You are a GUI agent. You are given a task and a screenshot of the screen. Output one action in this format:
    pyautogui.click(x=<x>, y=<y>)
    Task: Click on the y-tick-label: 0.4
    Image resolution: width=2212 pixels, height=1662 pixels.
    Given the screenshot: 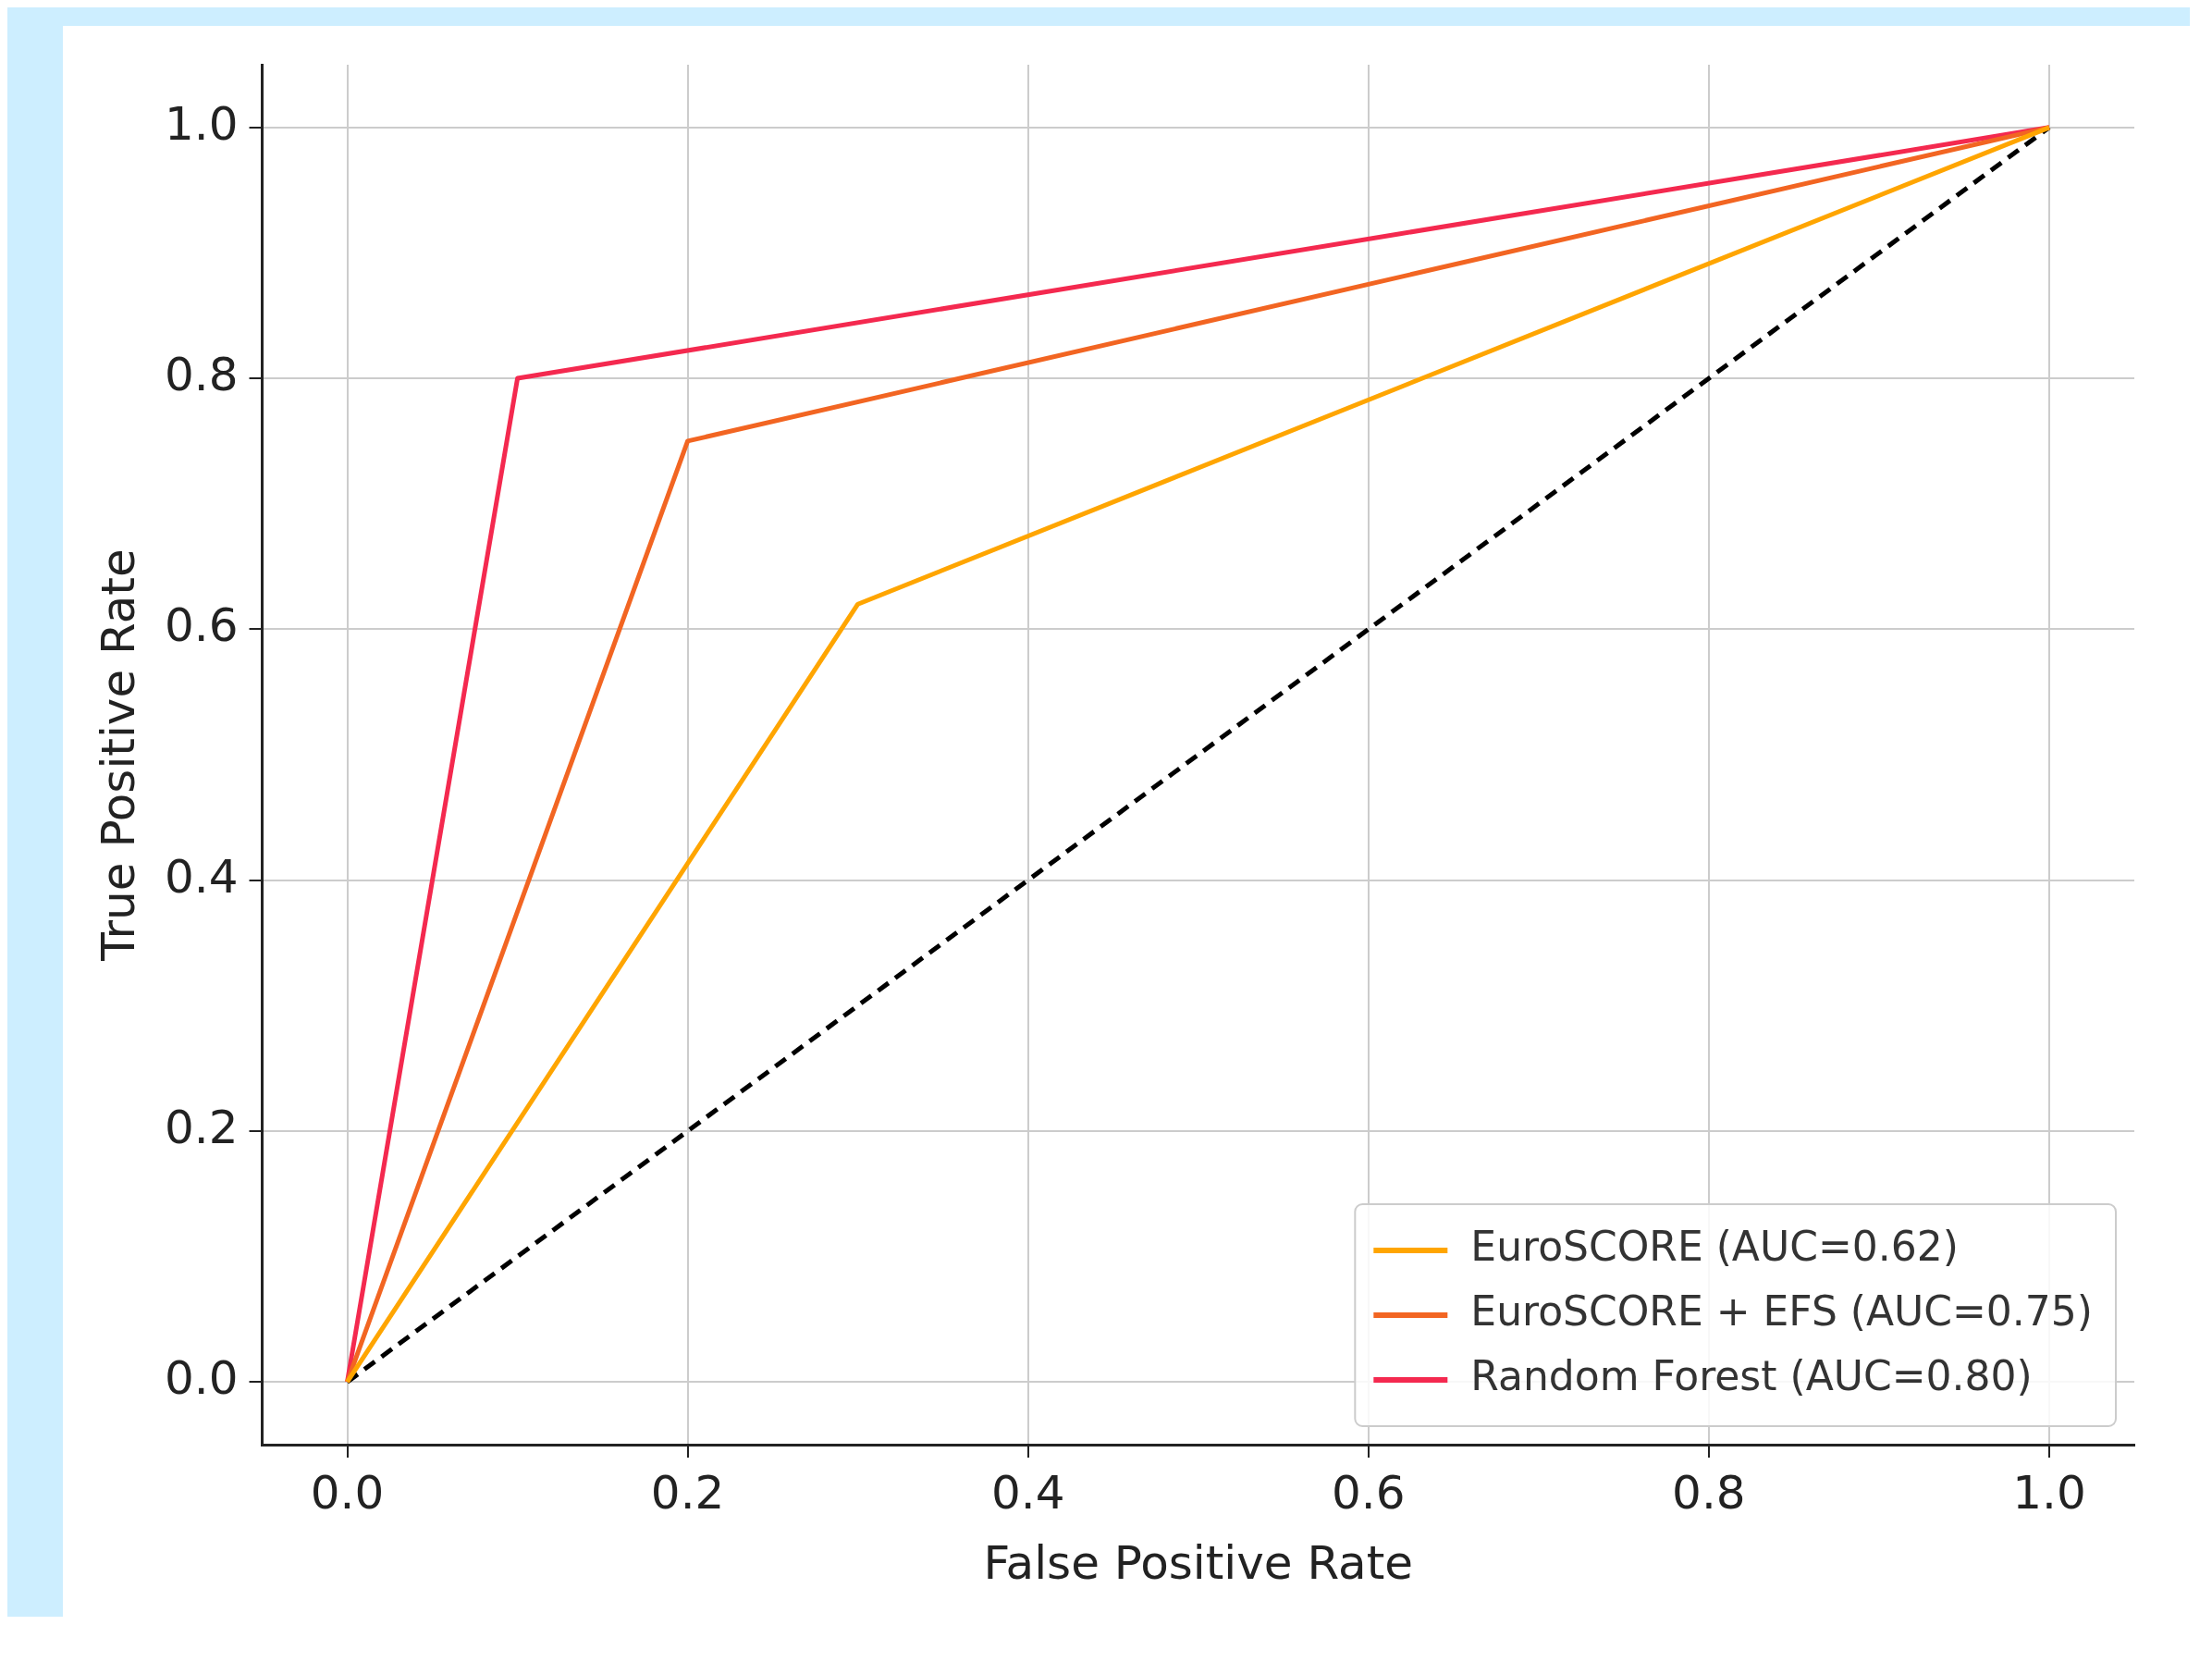 What is the action you would take?
    pyautogui.click(x=202, y=876)
    